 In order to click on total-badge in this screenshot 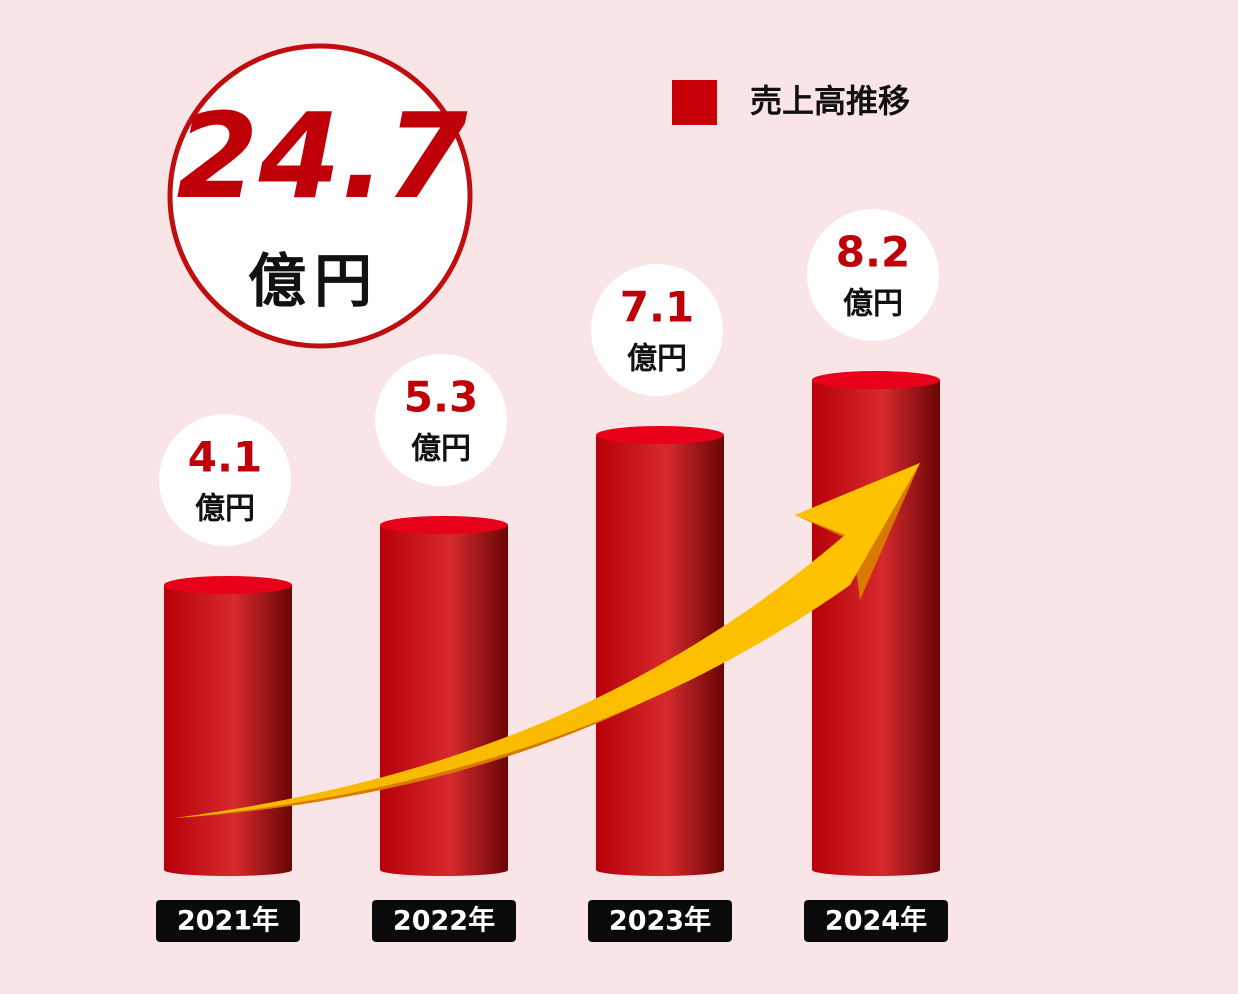, I will do `click(320, 196)`.